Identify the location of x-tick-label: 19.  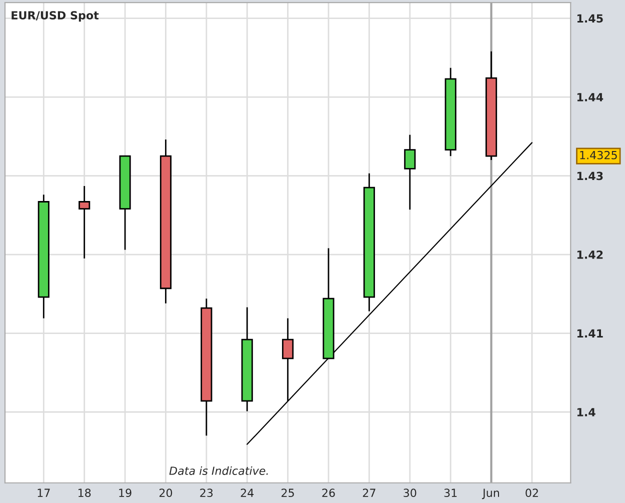
(125, 493).